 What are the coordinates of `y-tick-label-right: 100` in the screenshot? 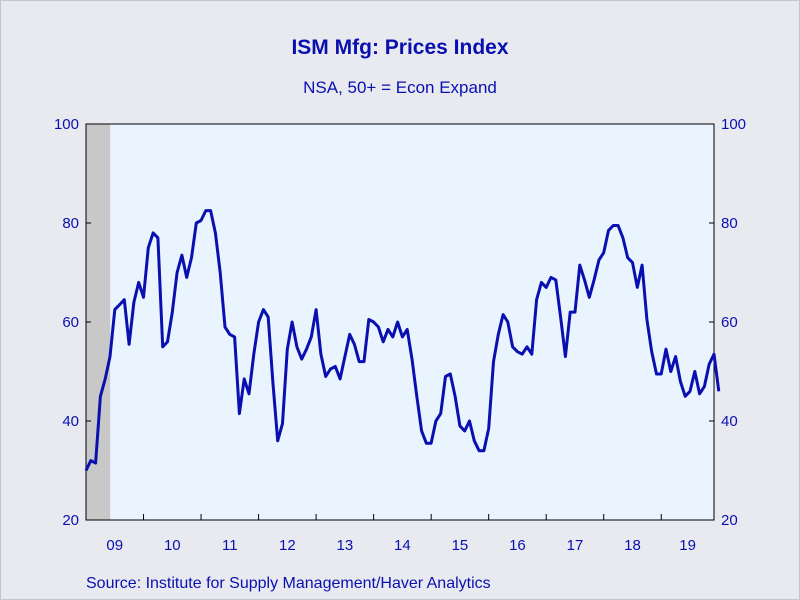 It's located at (733, 124).